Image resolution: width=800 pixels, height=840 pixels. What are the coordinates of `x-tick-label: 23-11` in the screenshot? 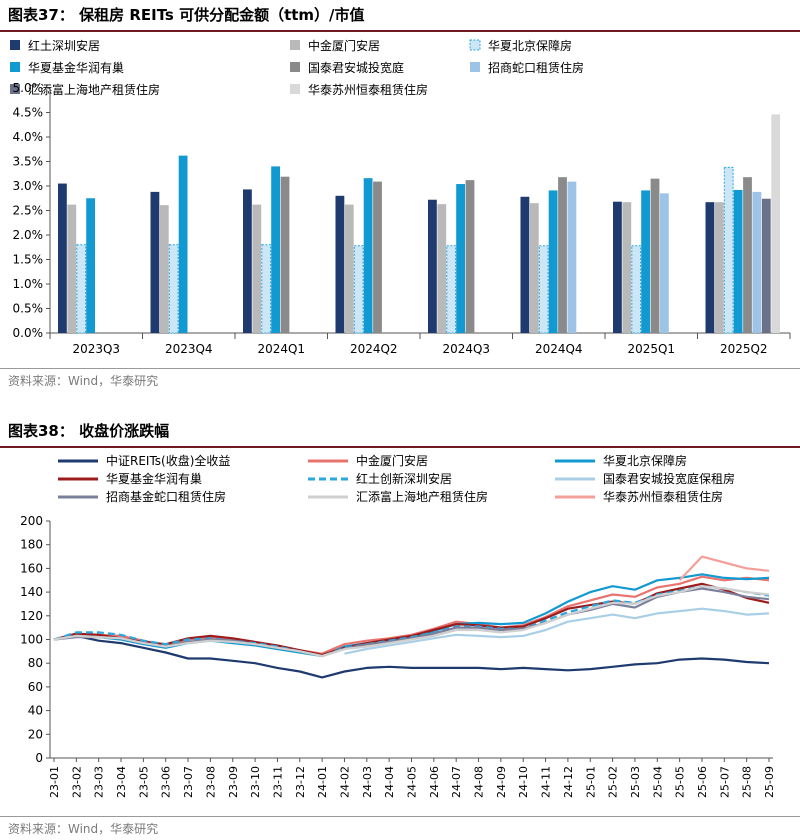 It's located at (277, 782).